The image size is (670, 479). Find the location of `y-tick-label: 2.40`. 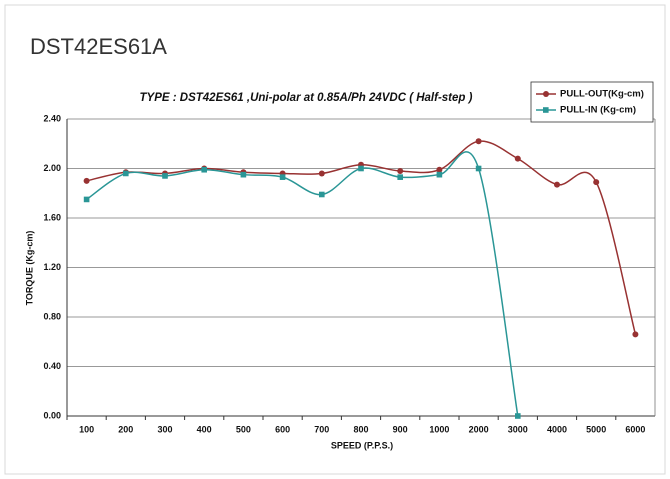

y-tick-label: 2.40 is located at coordinates (52, 118).